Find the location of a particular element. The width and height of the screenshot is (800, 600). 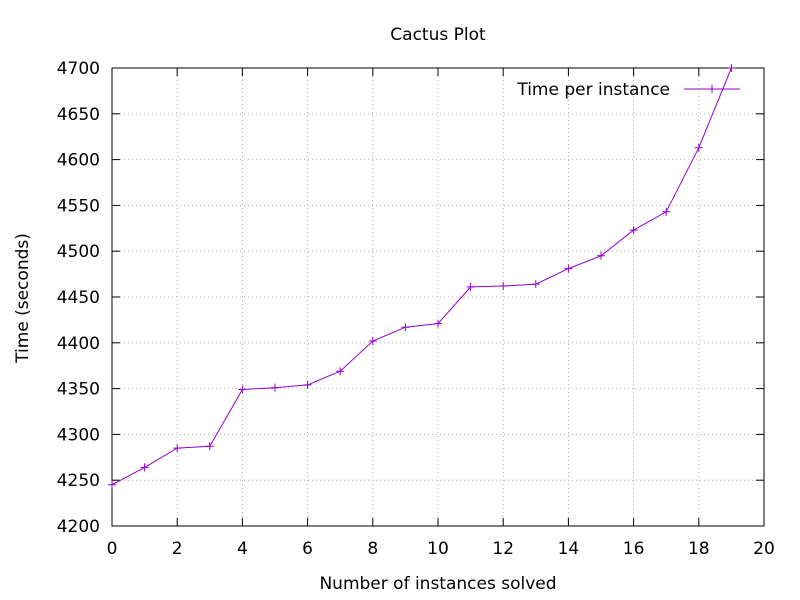

y-tick-label: 4650 is located at coordinates (78, 115).